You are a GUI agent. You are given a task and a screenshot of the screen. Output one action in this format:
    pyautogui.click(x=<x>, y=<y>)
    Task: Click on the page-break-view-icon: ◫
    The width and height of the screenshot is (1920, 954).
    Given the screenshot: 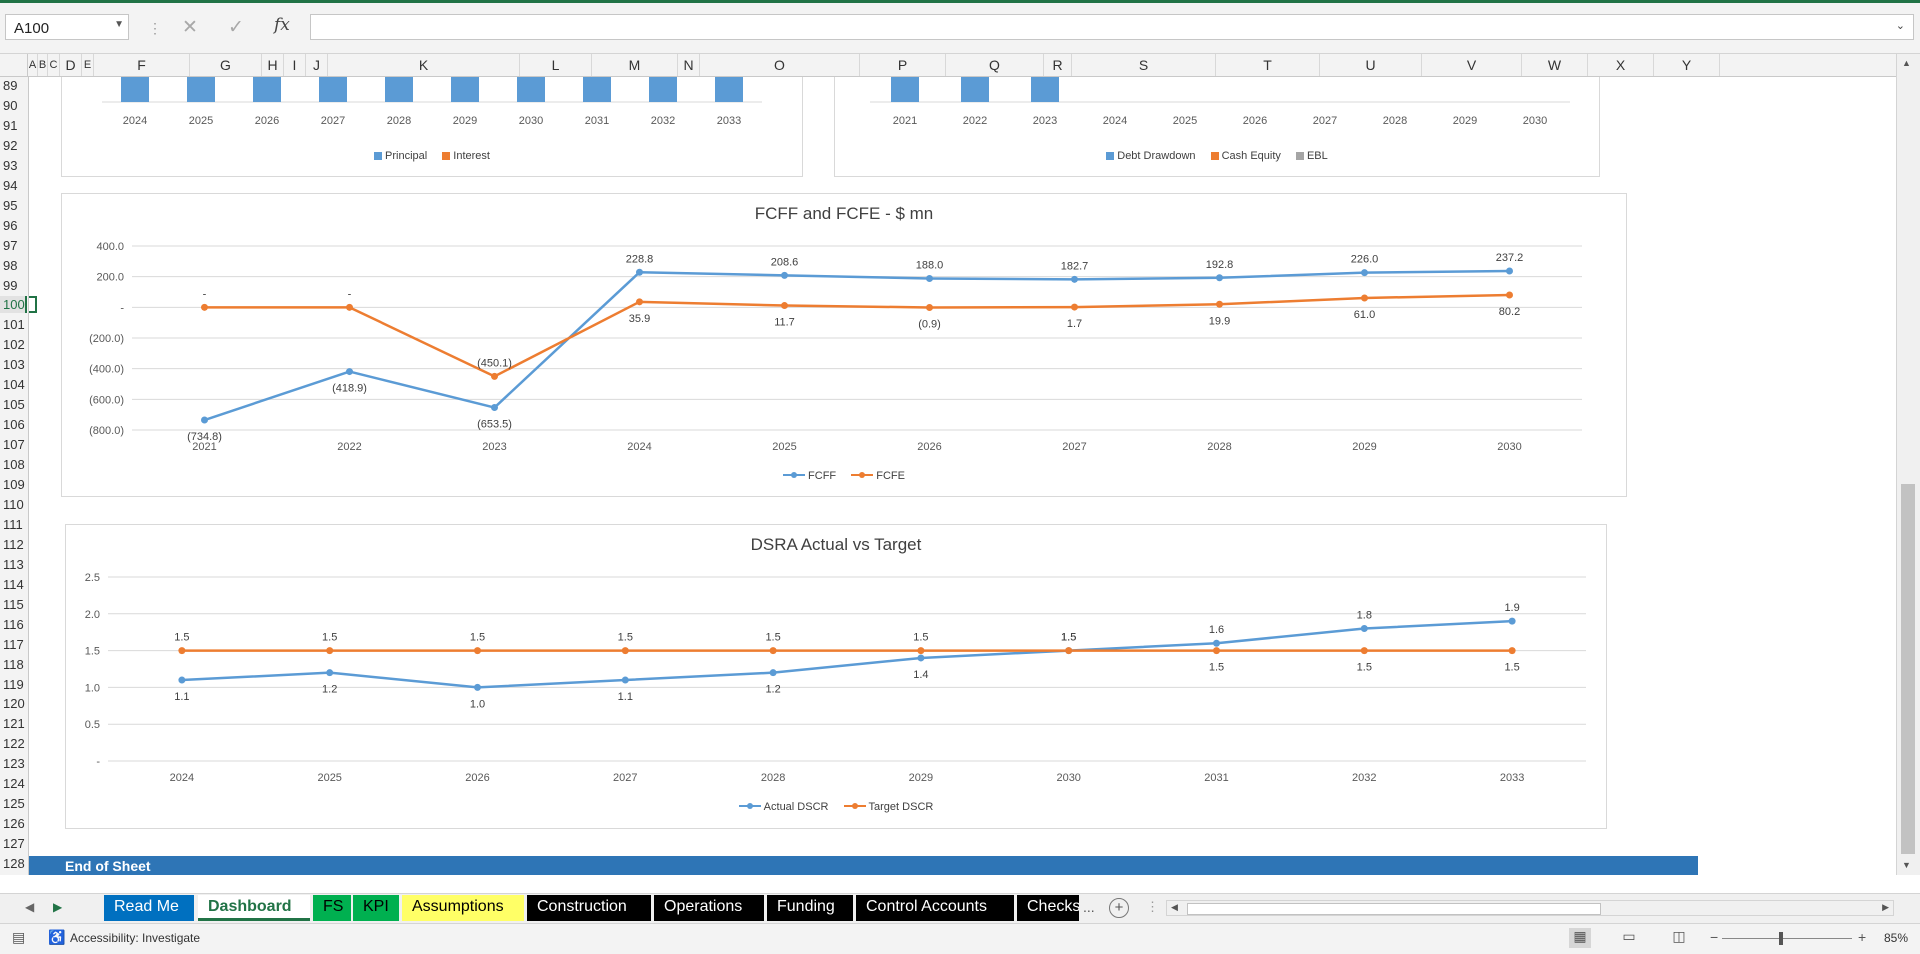 What is the action you would take?
    pyautogui.click(x=1679, y=936)
    